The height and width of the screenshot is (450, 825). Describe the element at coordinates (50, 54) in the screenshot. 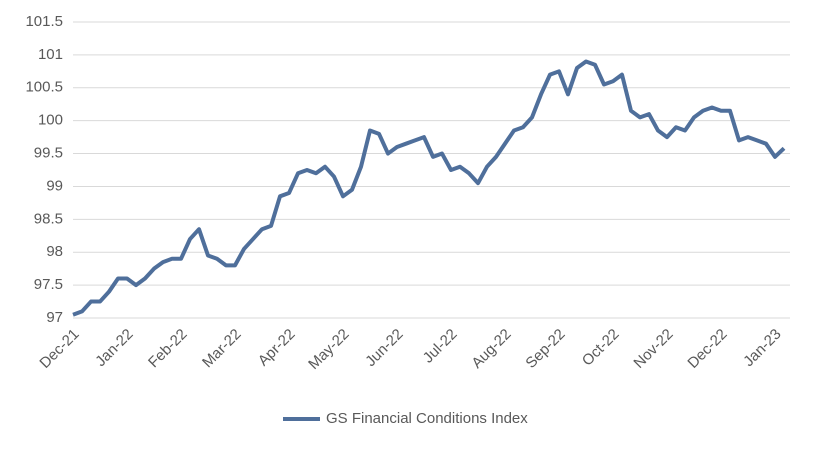

I see `y-tick-label: 101` at that location.